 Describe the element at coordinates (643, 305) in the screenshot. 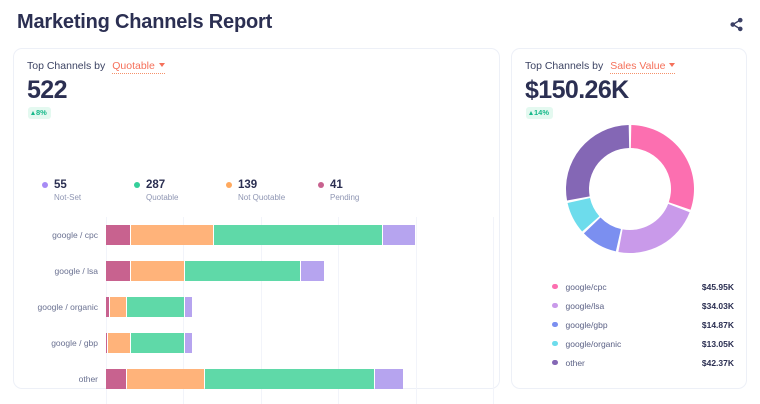

I see `donut-legend-row: google/lsa $34.03K` at that location.